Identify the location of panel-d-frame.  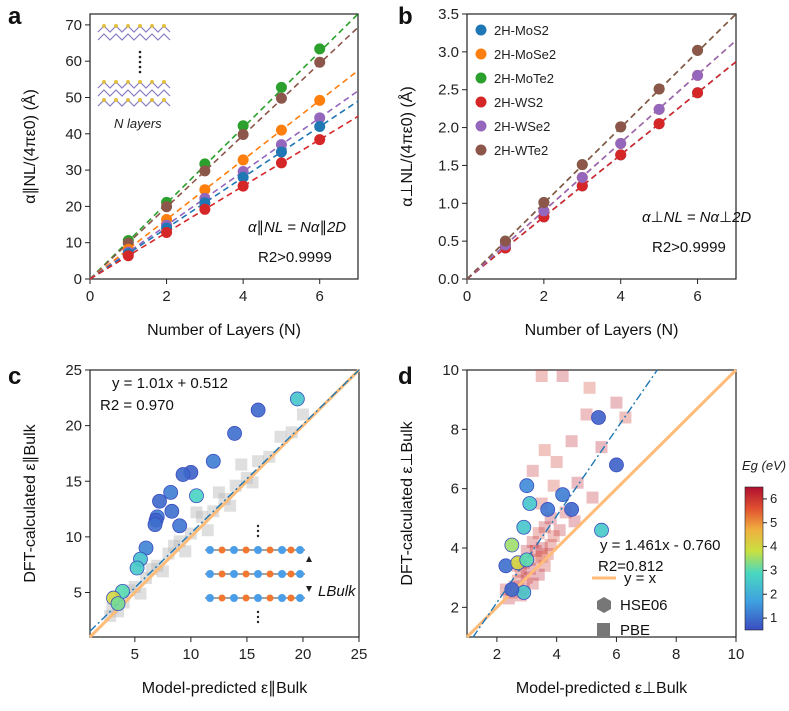
(601, 503).